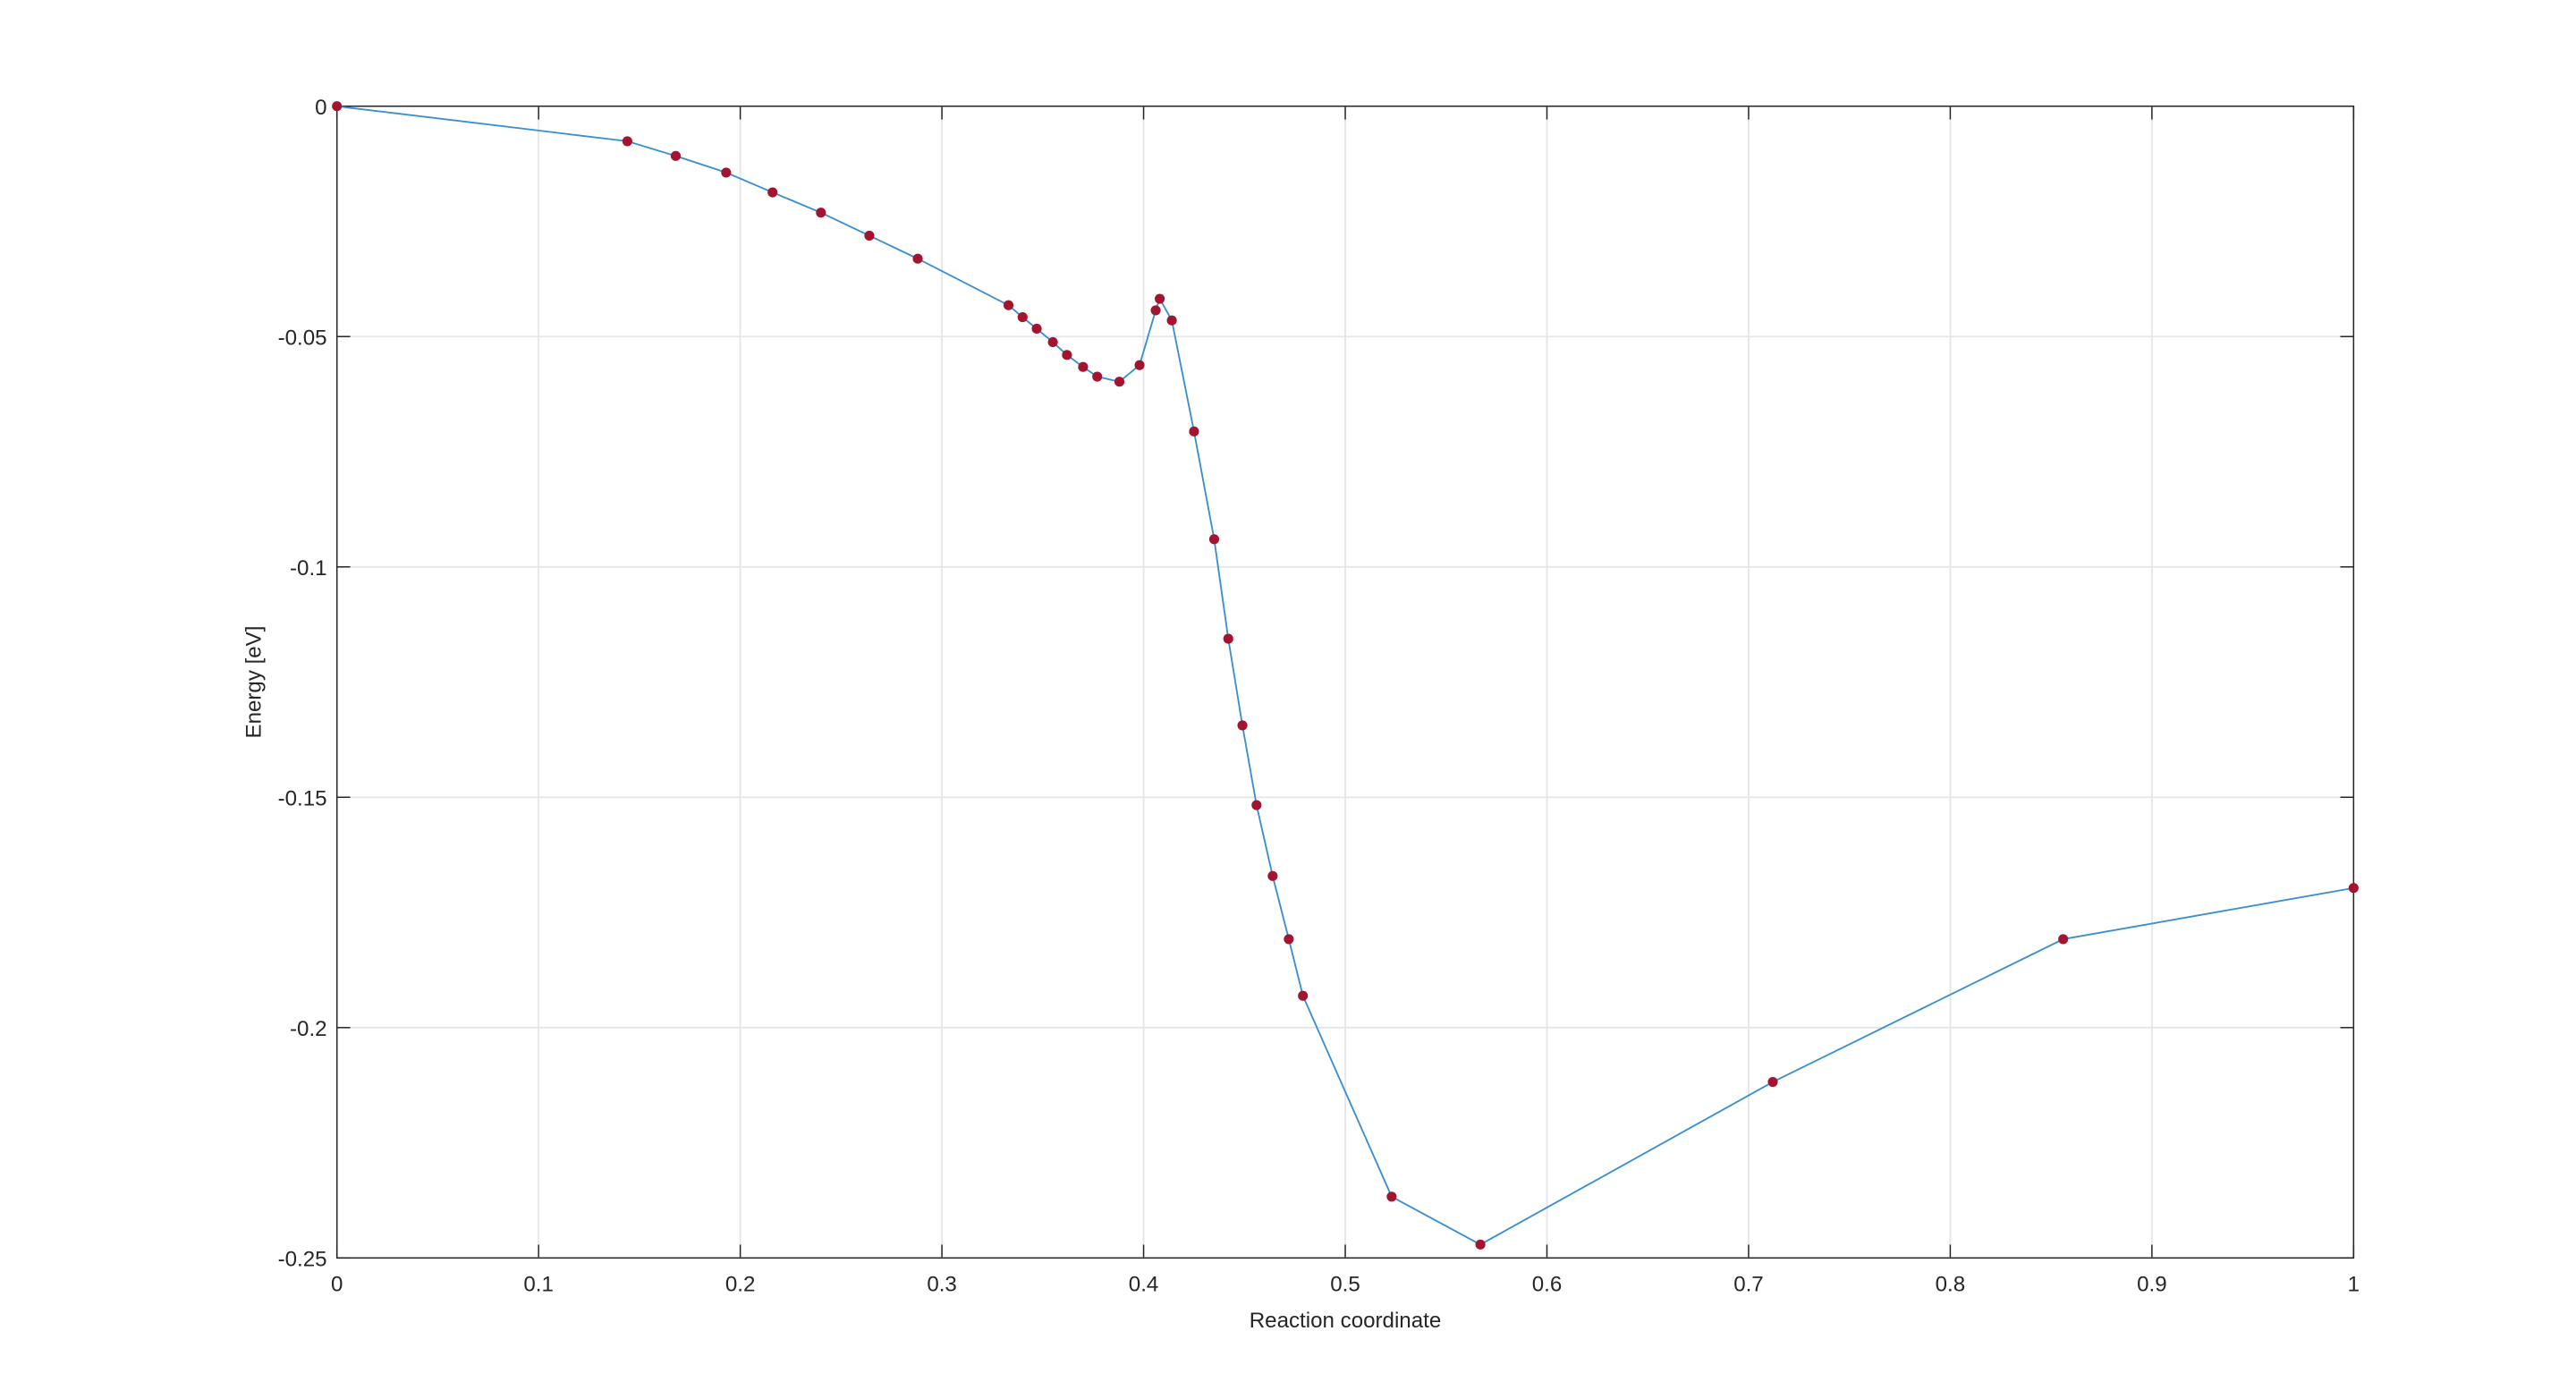 The image size is (2576, 1399). Describe the element at coordinates (1547, 1284) in the screenshot. I see `x-tick-label: 0.6` at that location.